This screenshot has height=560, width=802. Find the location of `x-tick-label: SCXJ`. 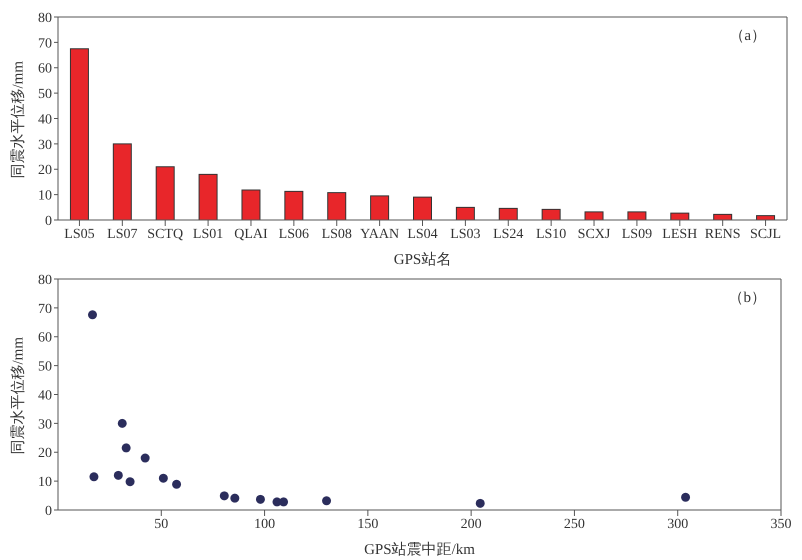

x-tick-label: SCXJ is located at coordinates (594, 234).